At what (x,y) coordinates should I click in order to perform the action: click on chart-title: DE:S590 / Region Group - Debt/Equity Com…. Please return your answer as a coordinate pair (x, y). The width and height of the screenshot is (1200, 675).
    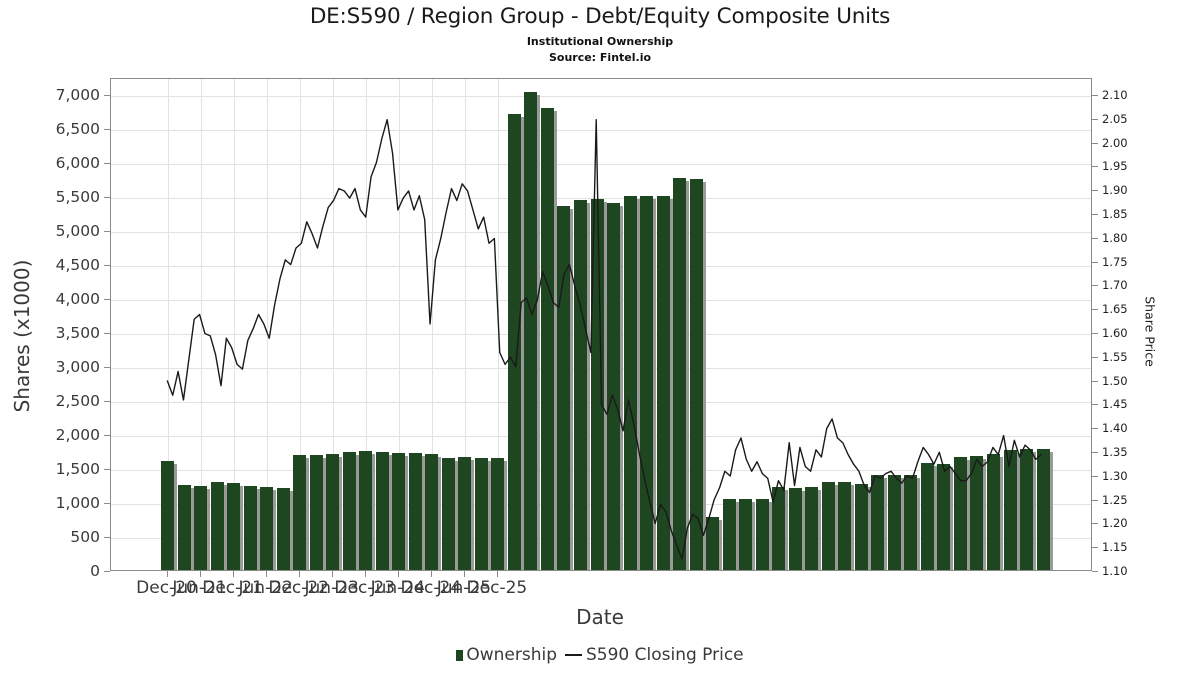
    Looking at the image, I should click on (600, 16).